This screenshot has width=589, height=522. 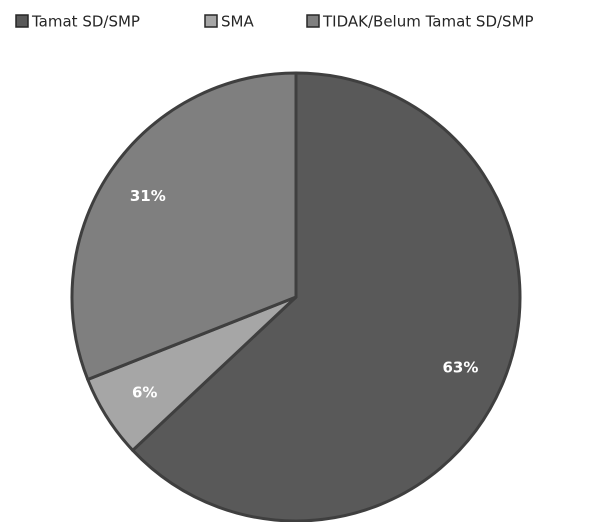 I want to click on value-label: 6%, so click(x=144, y=393).